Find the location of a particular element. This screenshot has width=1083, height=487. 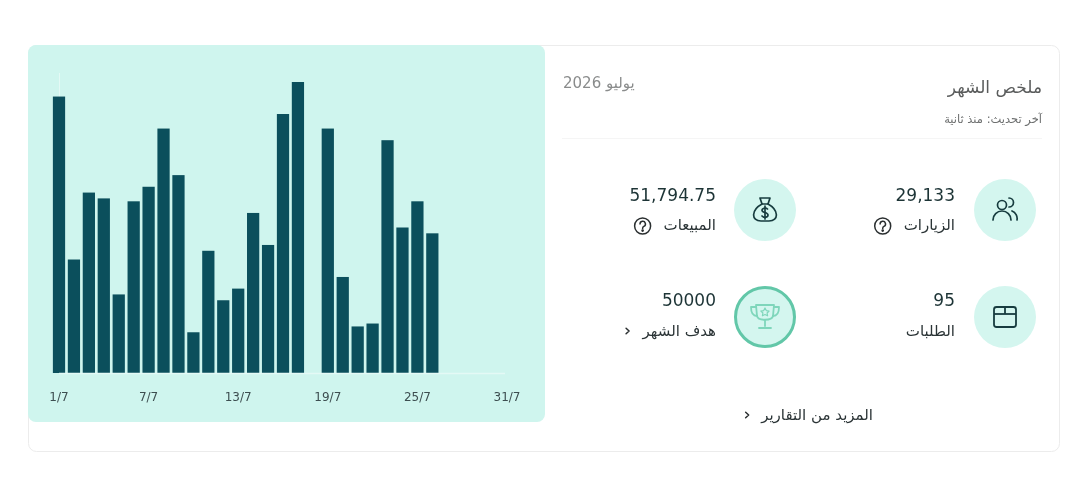

text: الطلبات is located at coordinates (930, 331).